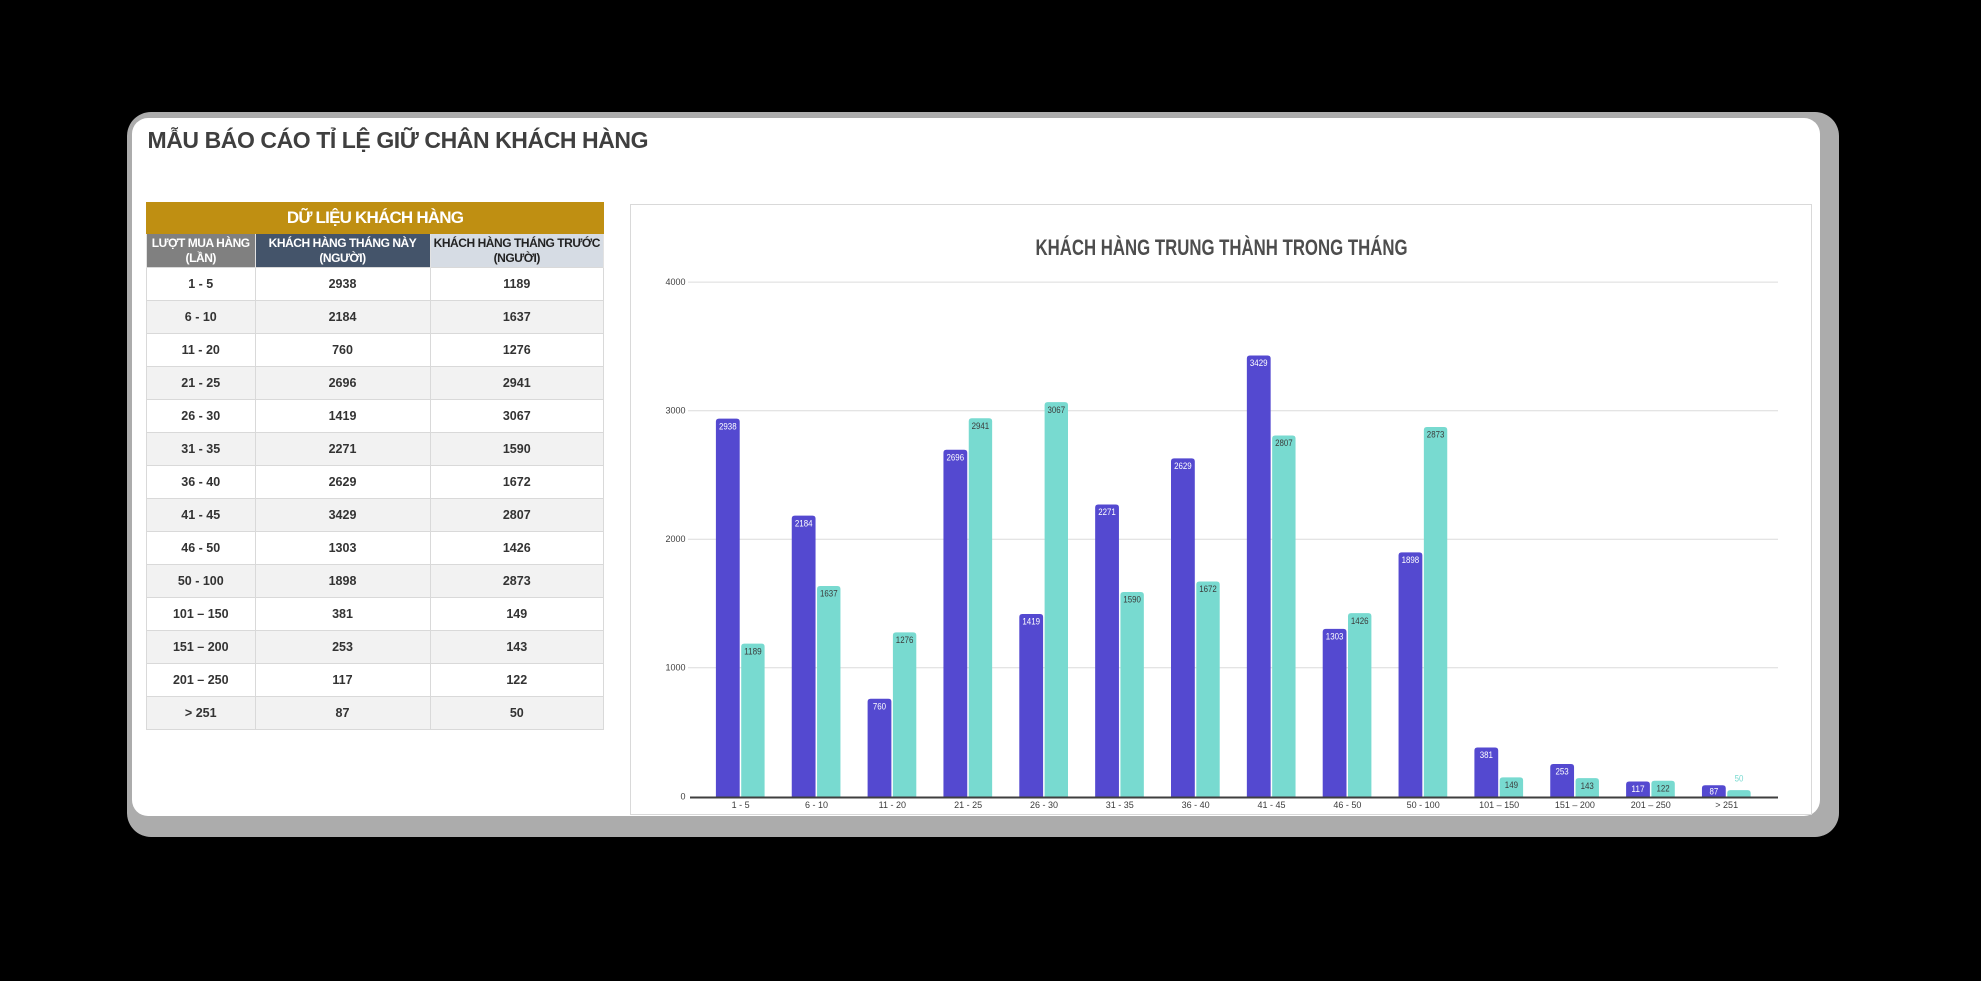 The height and width of the screenshot is (981, 1981). What do you see at coordinates (1057, 410) in the screenshot?
I see `svg-text: 3067` at bounding box center [1057, 410].